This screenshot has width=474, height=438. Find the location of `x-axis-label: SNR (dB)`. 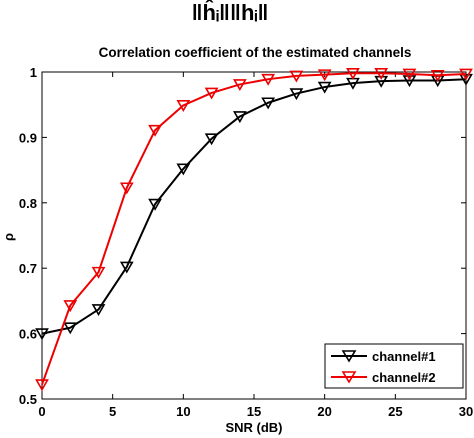

x-axis-label: SNR (dB) is located at coordinates (253, 427).